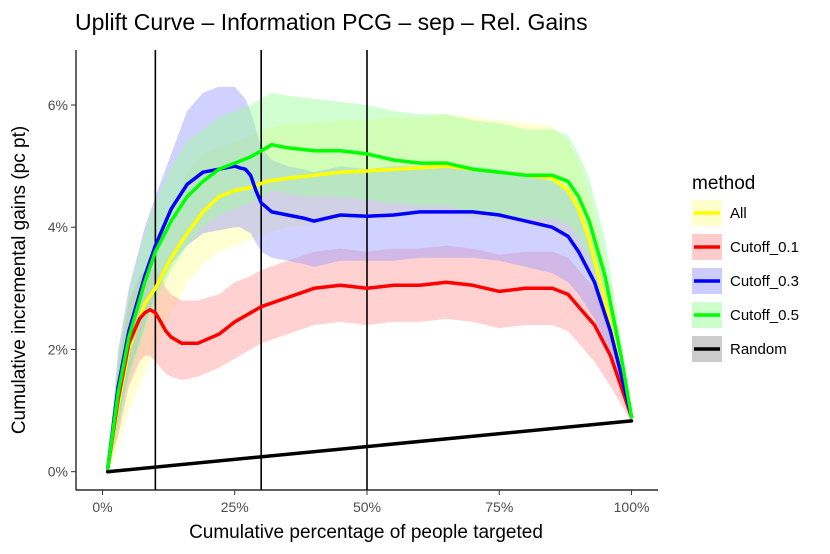  Describe the element at coordinates (366, 532) in the screenshot. I see `x-axis-title: Cumulative percentage of people targeted` at that location.